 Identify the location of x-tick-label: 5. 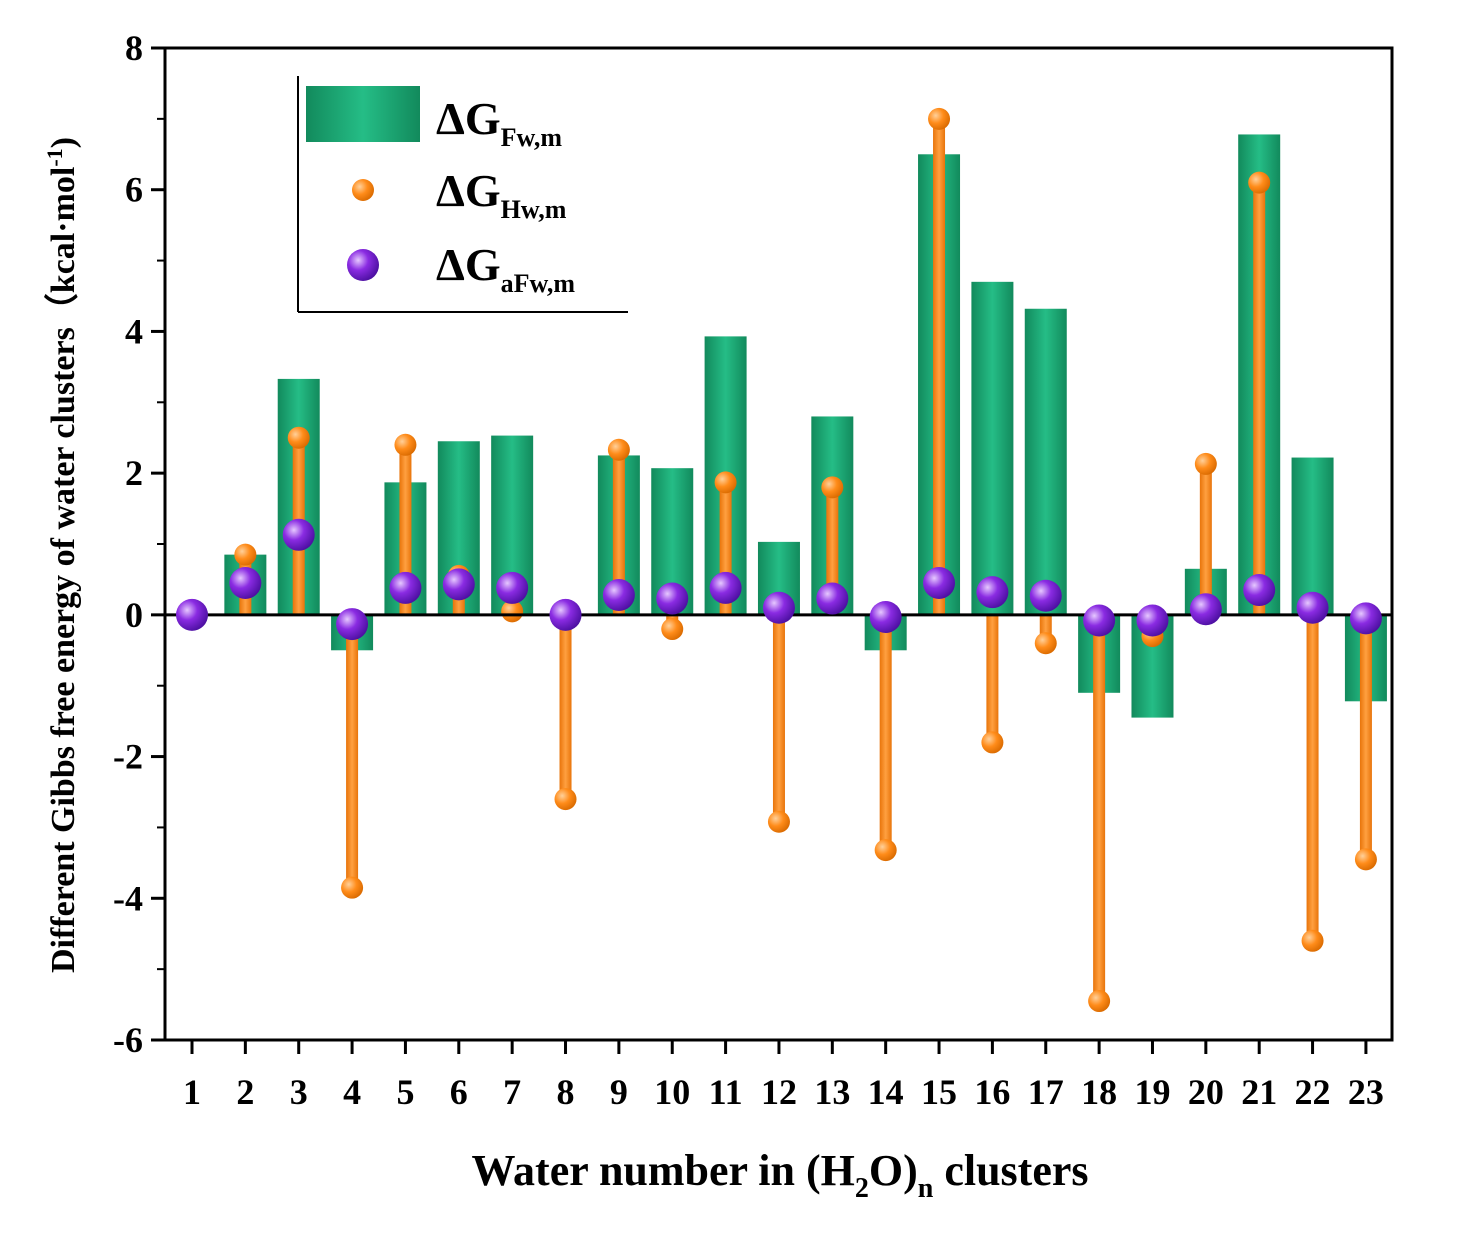
(405, 1092).